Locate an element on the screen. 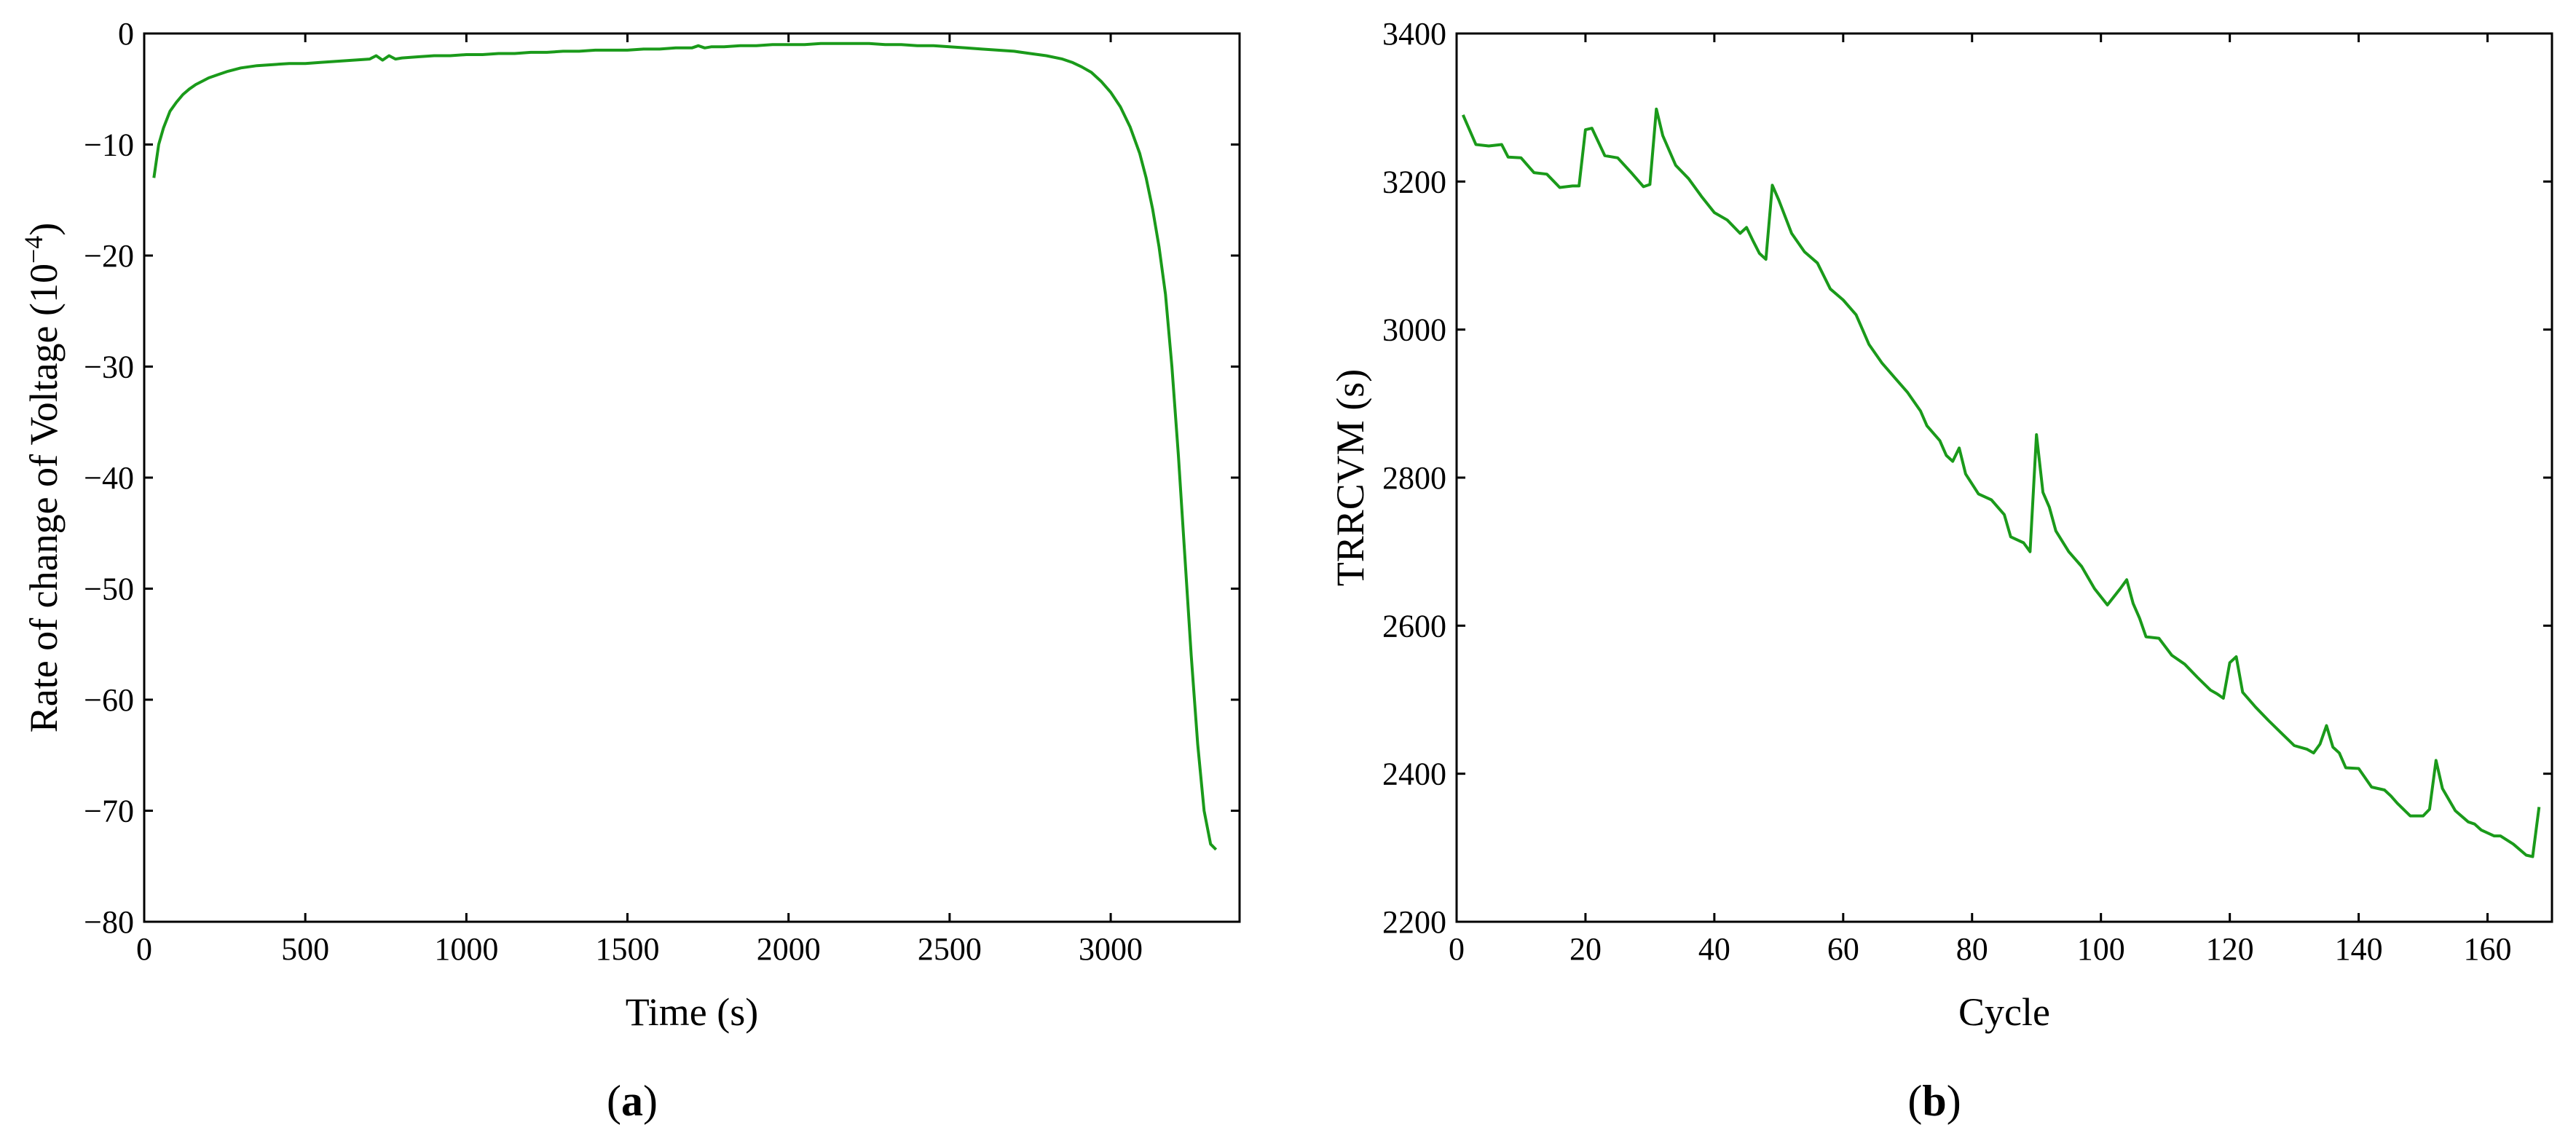  chart-b-x-tick-label: 160 is located at coordinates (2488, 949).